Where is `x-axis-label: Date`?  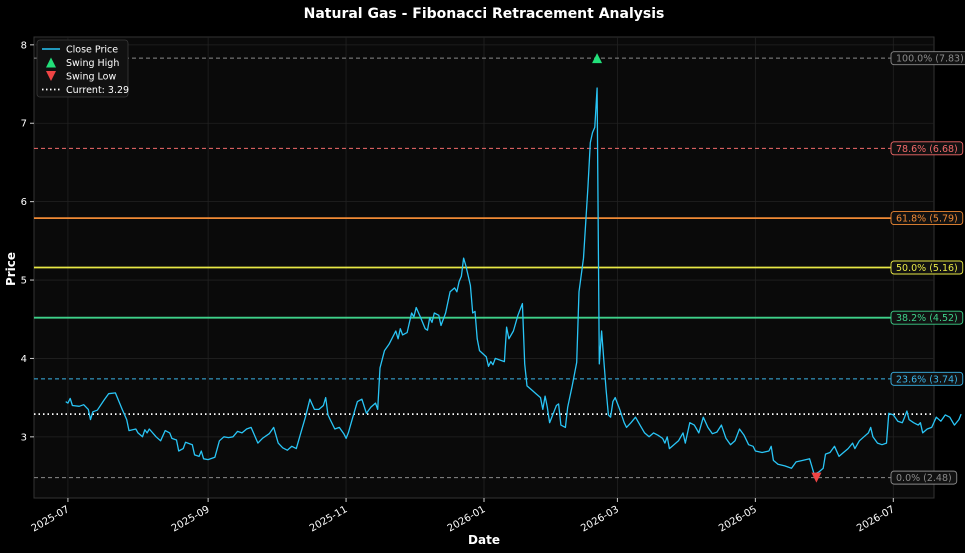
x-axis-label: Date is located at coordinates (484, 540).